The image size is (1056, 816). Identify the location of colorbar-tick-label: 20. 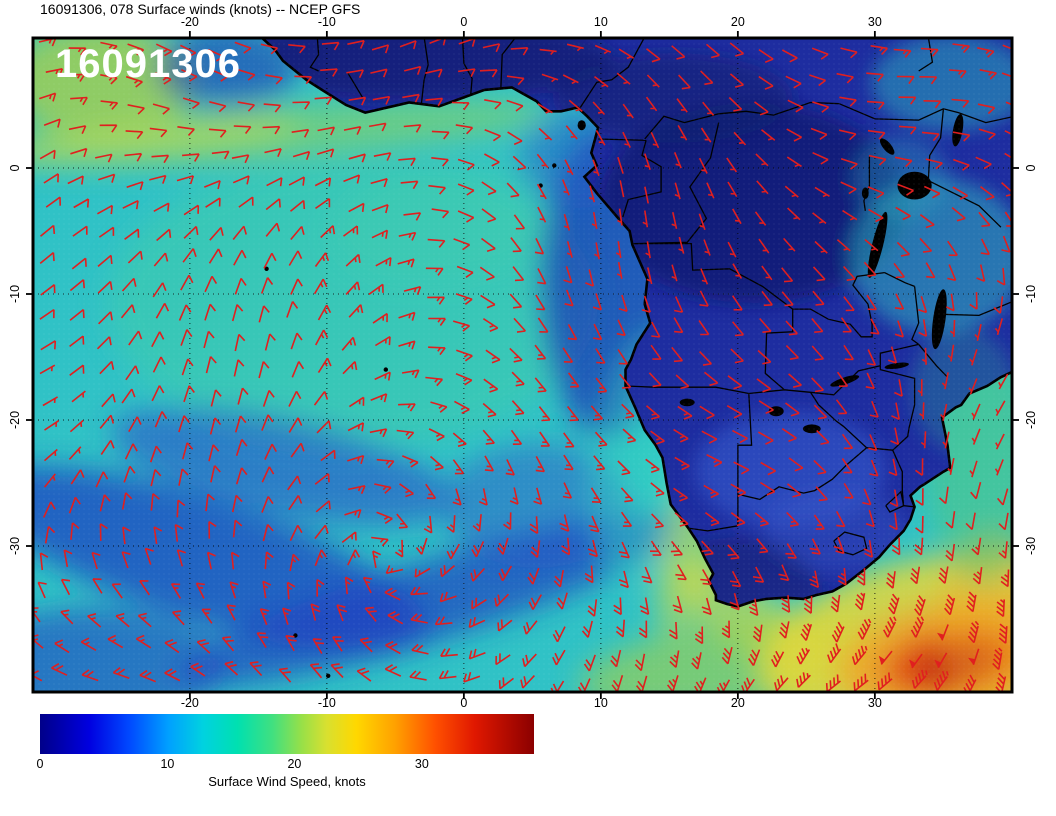
(294, 764).